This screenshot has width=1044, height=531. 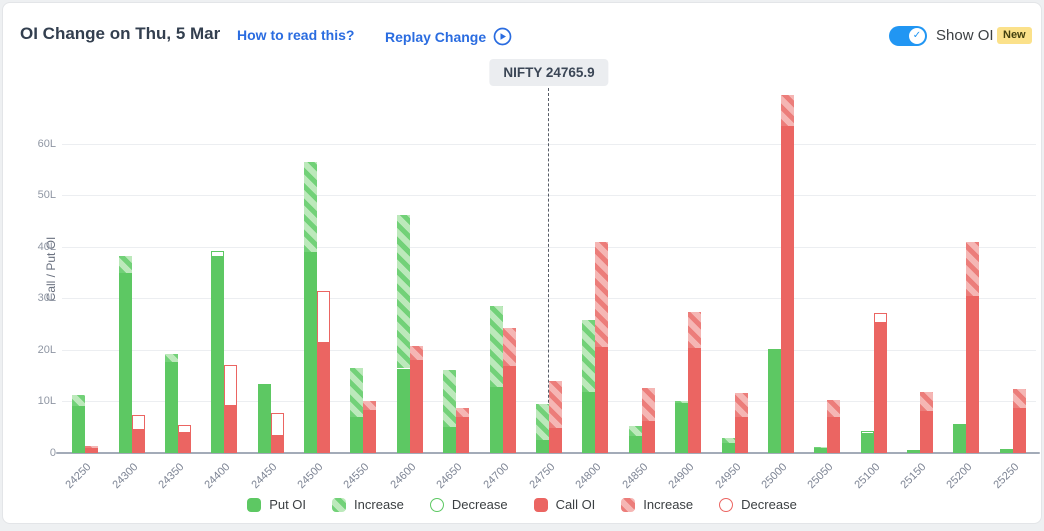 What do you see at coordinates (46, 401) in the screenshot?
I see `y-tick-label: 10L` at bounding box center [46, 401].